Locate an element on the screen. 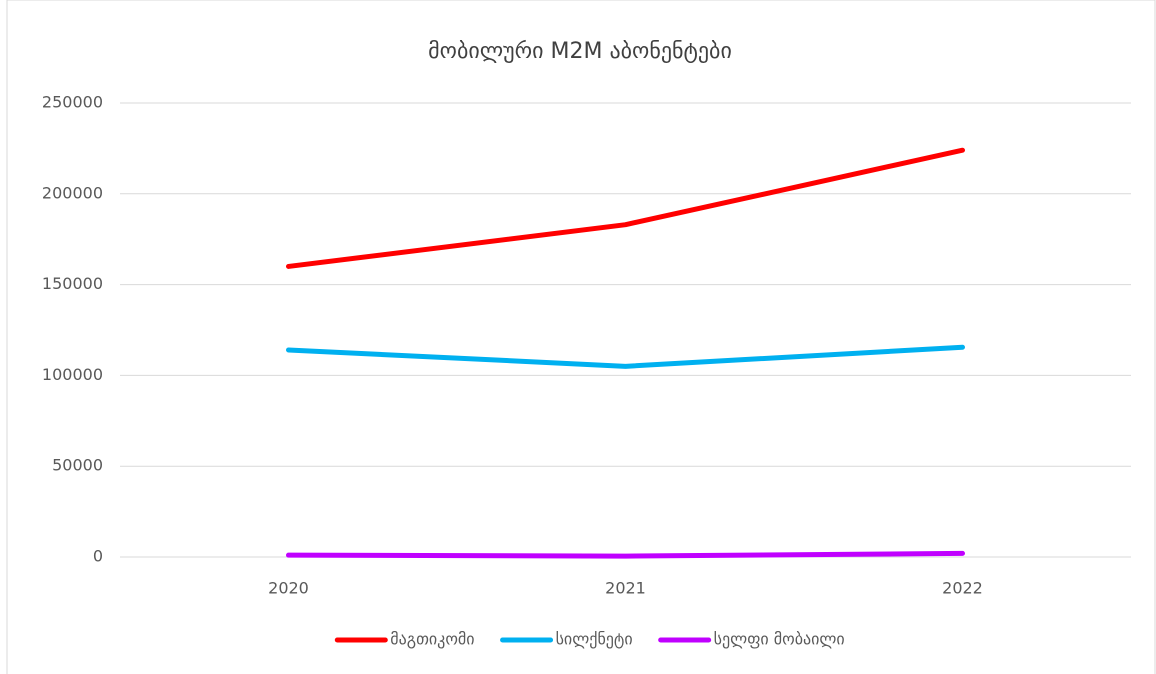  chart-title: მობილური M2M აბონენტები is located at coordinates (580, 51).